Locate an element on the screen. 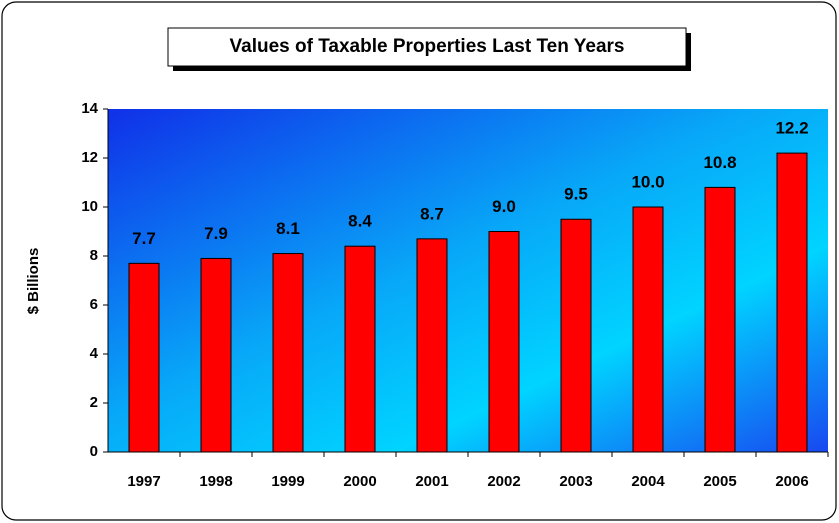  data-label: 10.0 is located at coordinates (647, 181).